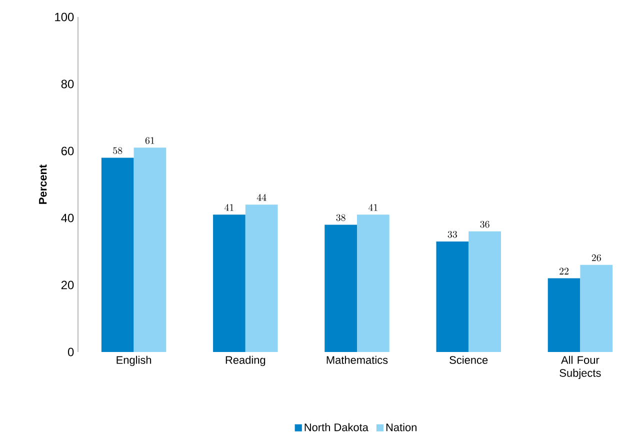 This screenshot has height=437, width=638. What do you see at coordinates (336, 427) in the screenshot?
I see `legend-label: North Dakota` at bounding box center [336, 427].